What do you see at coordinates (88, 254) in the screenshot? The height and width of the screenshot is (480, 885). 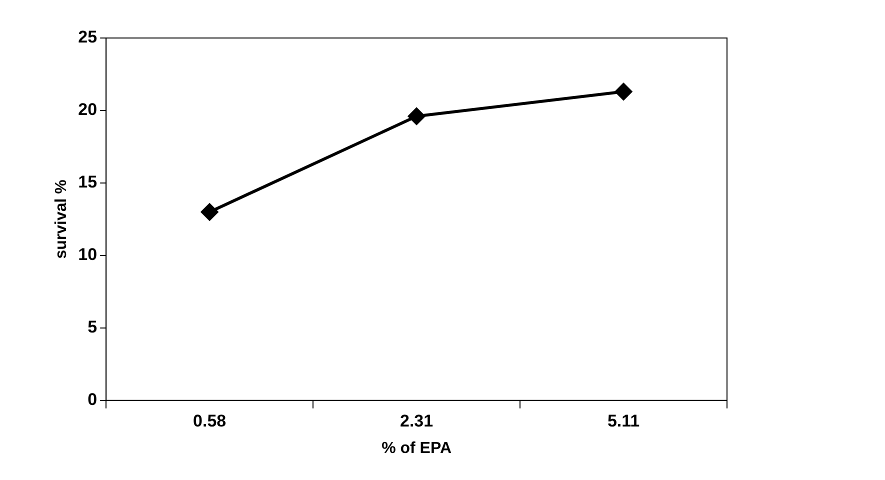 I see `y-tick-label: 10` at bounding box center [88, 254].